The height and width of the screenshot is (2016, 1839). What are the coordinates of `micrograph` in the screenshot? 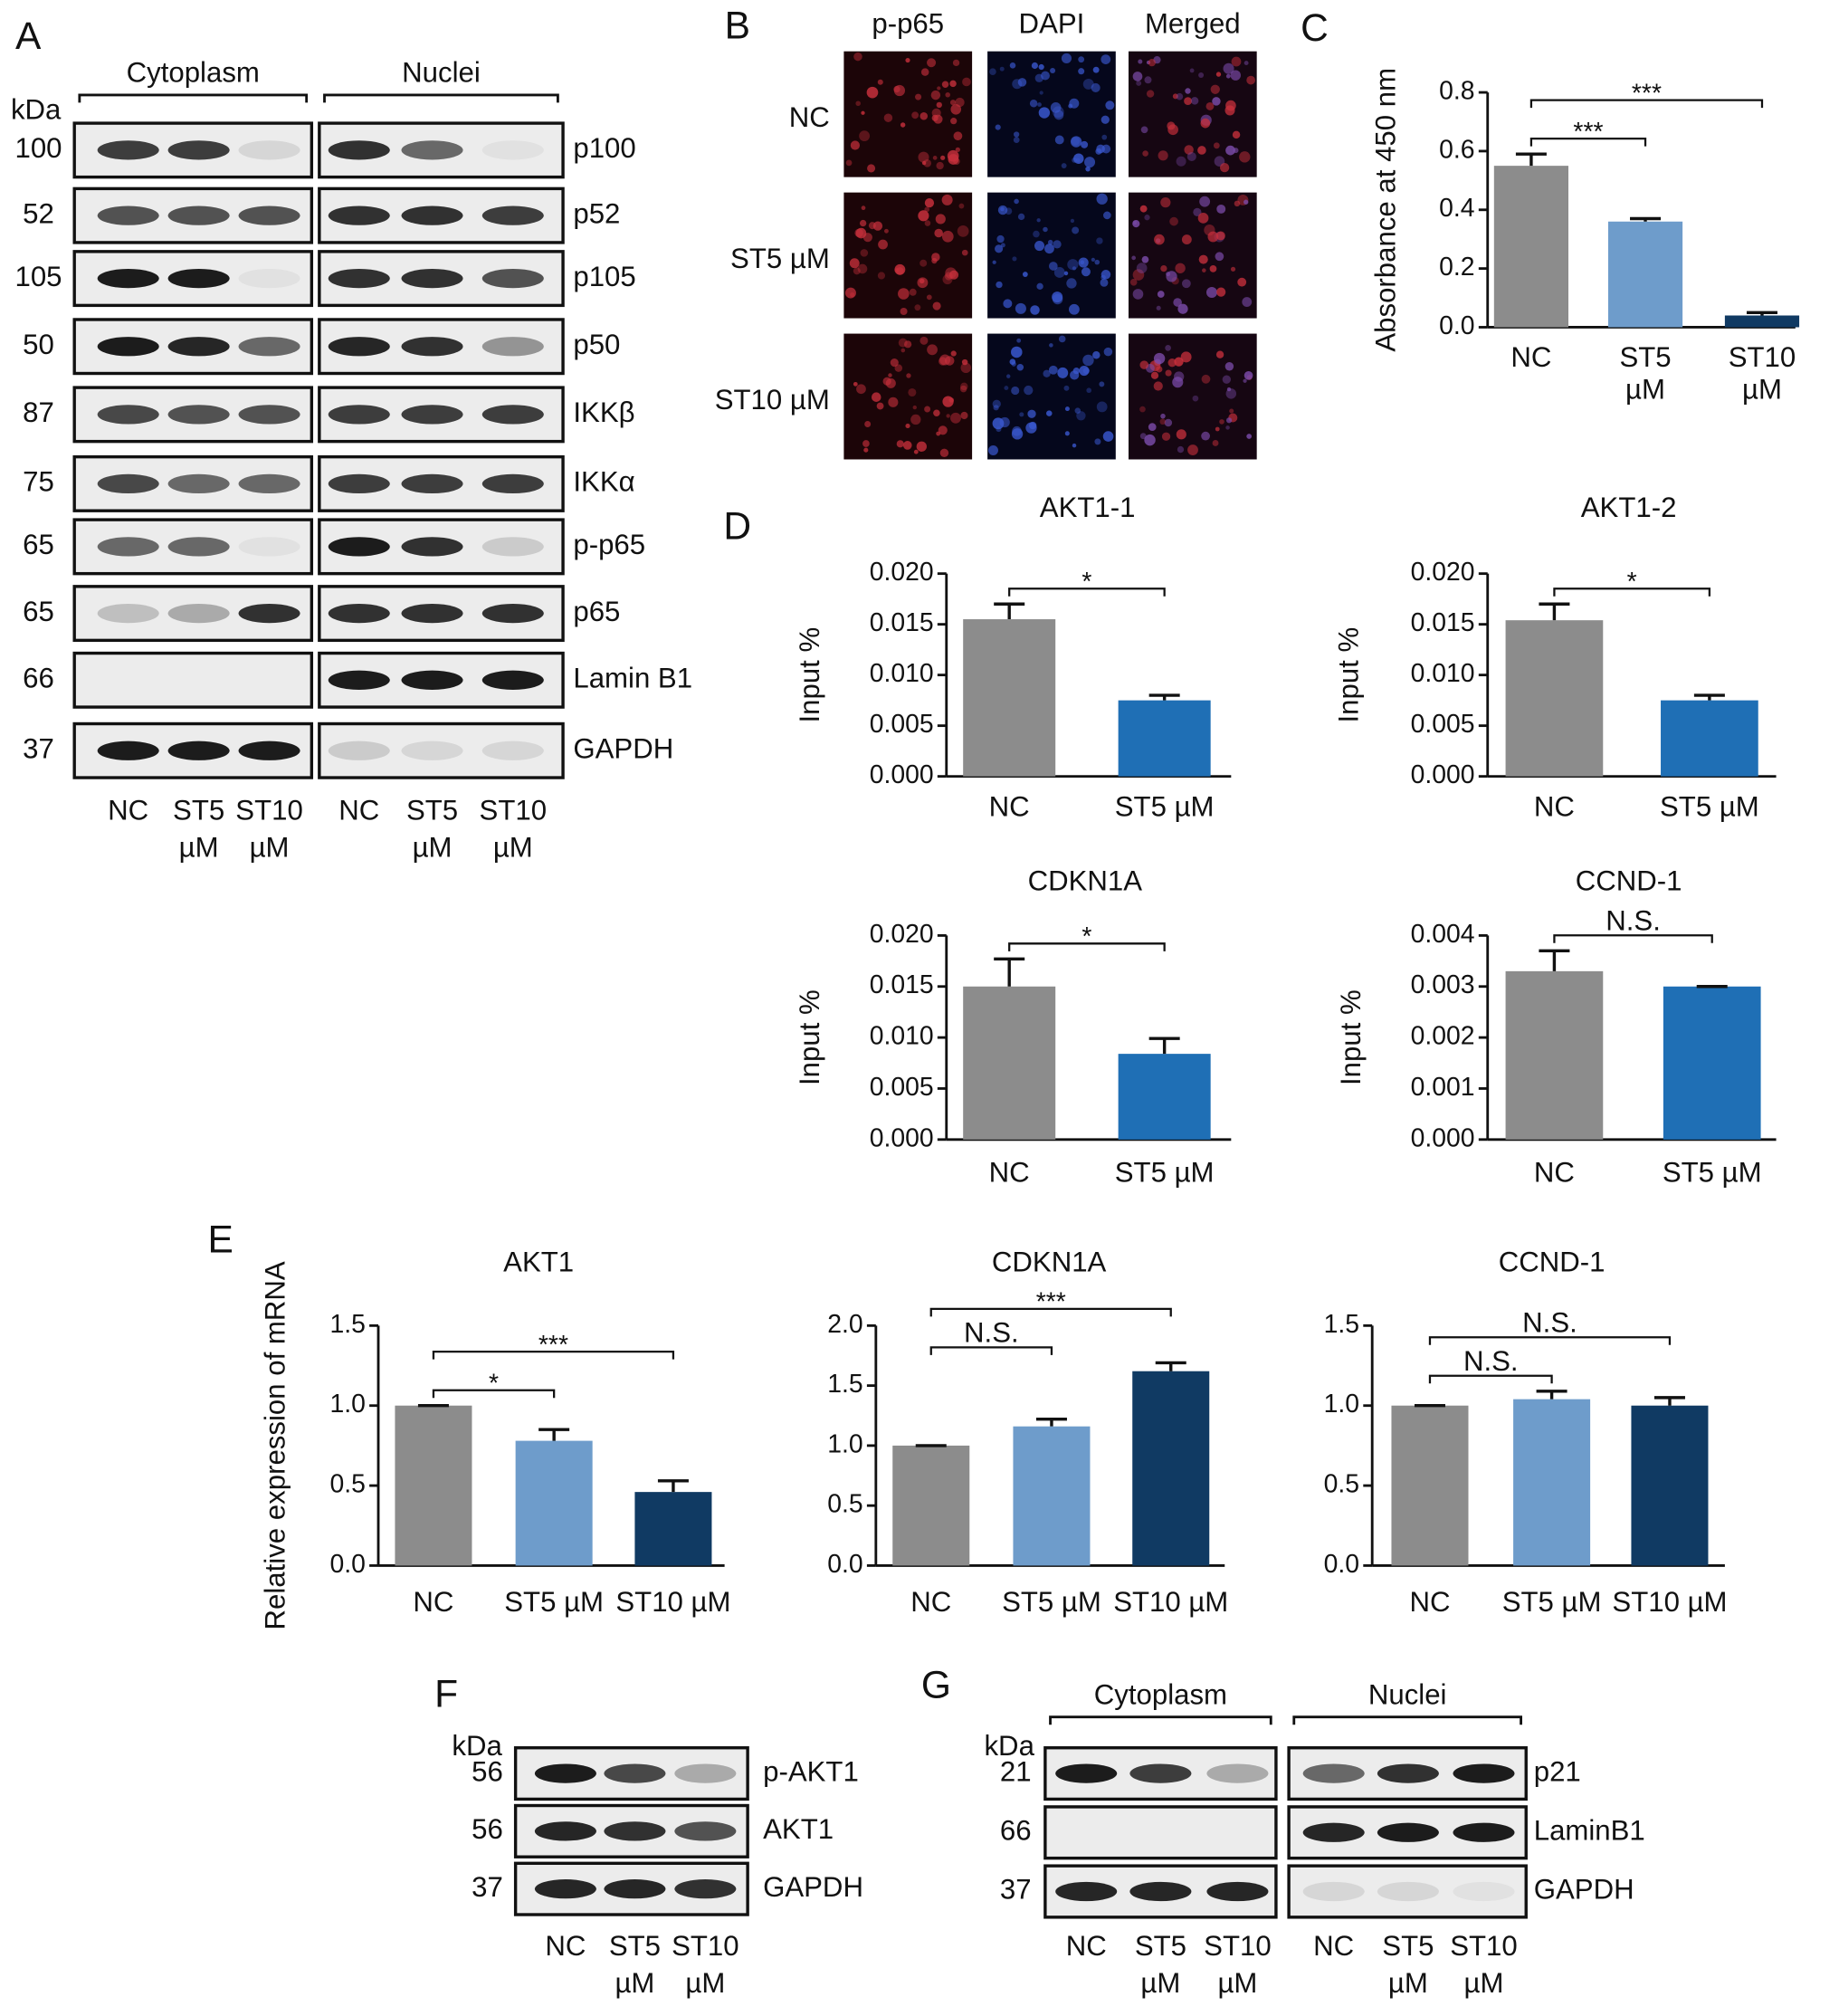 It's located at (908, 396).